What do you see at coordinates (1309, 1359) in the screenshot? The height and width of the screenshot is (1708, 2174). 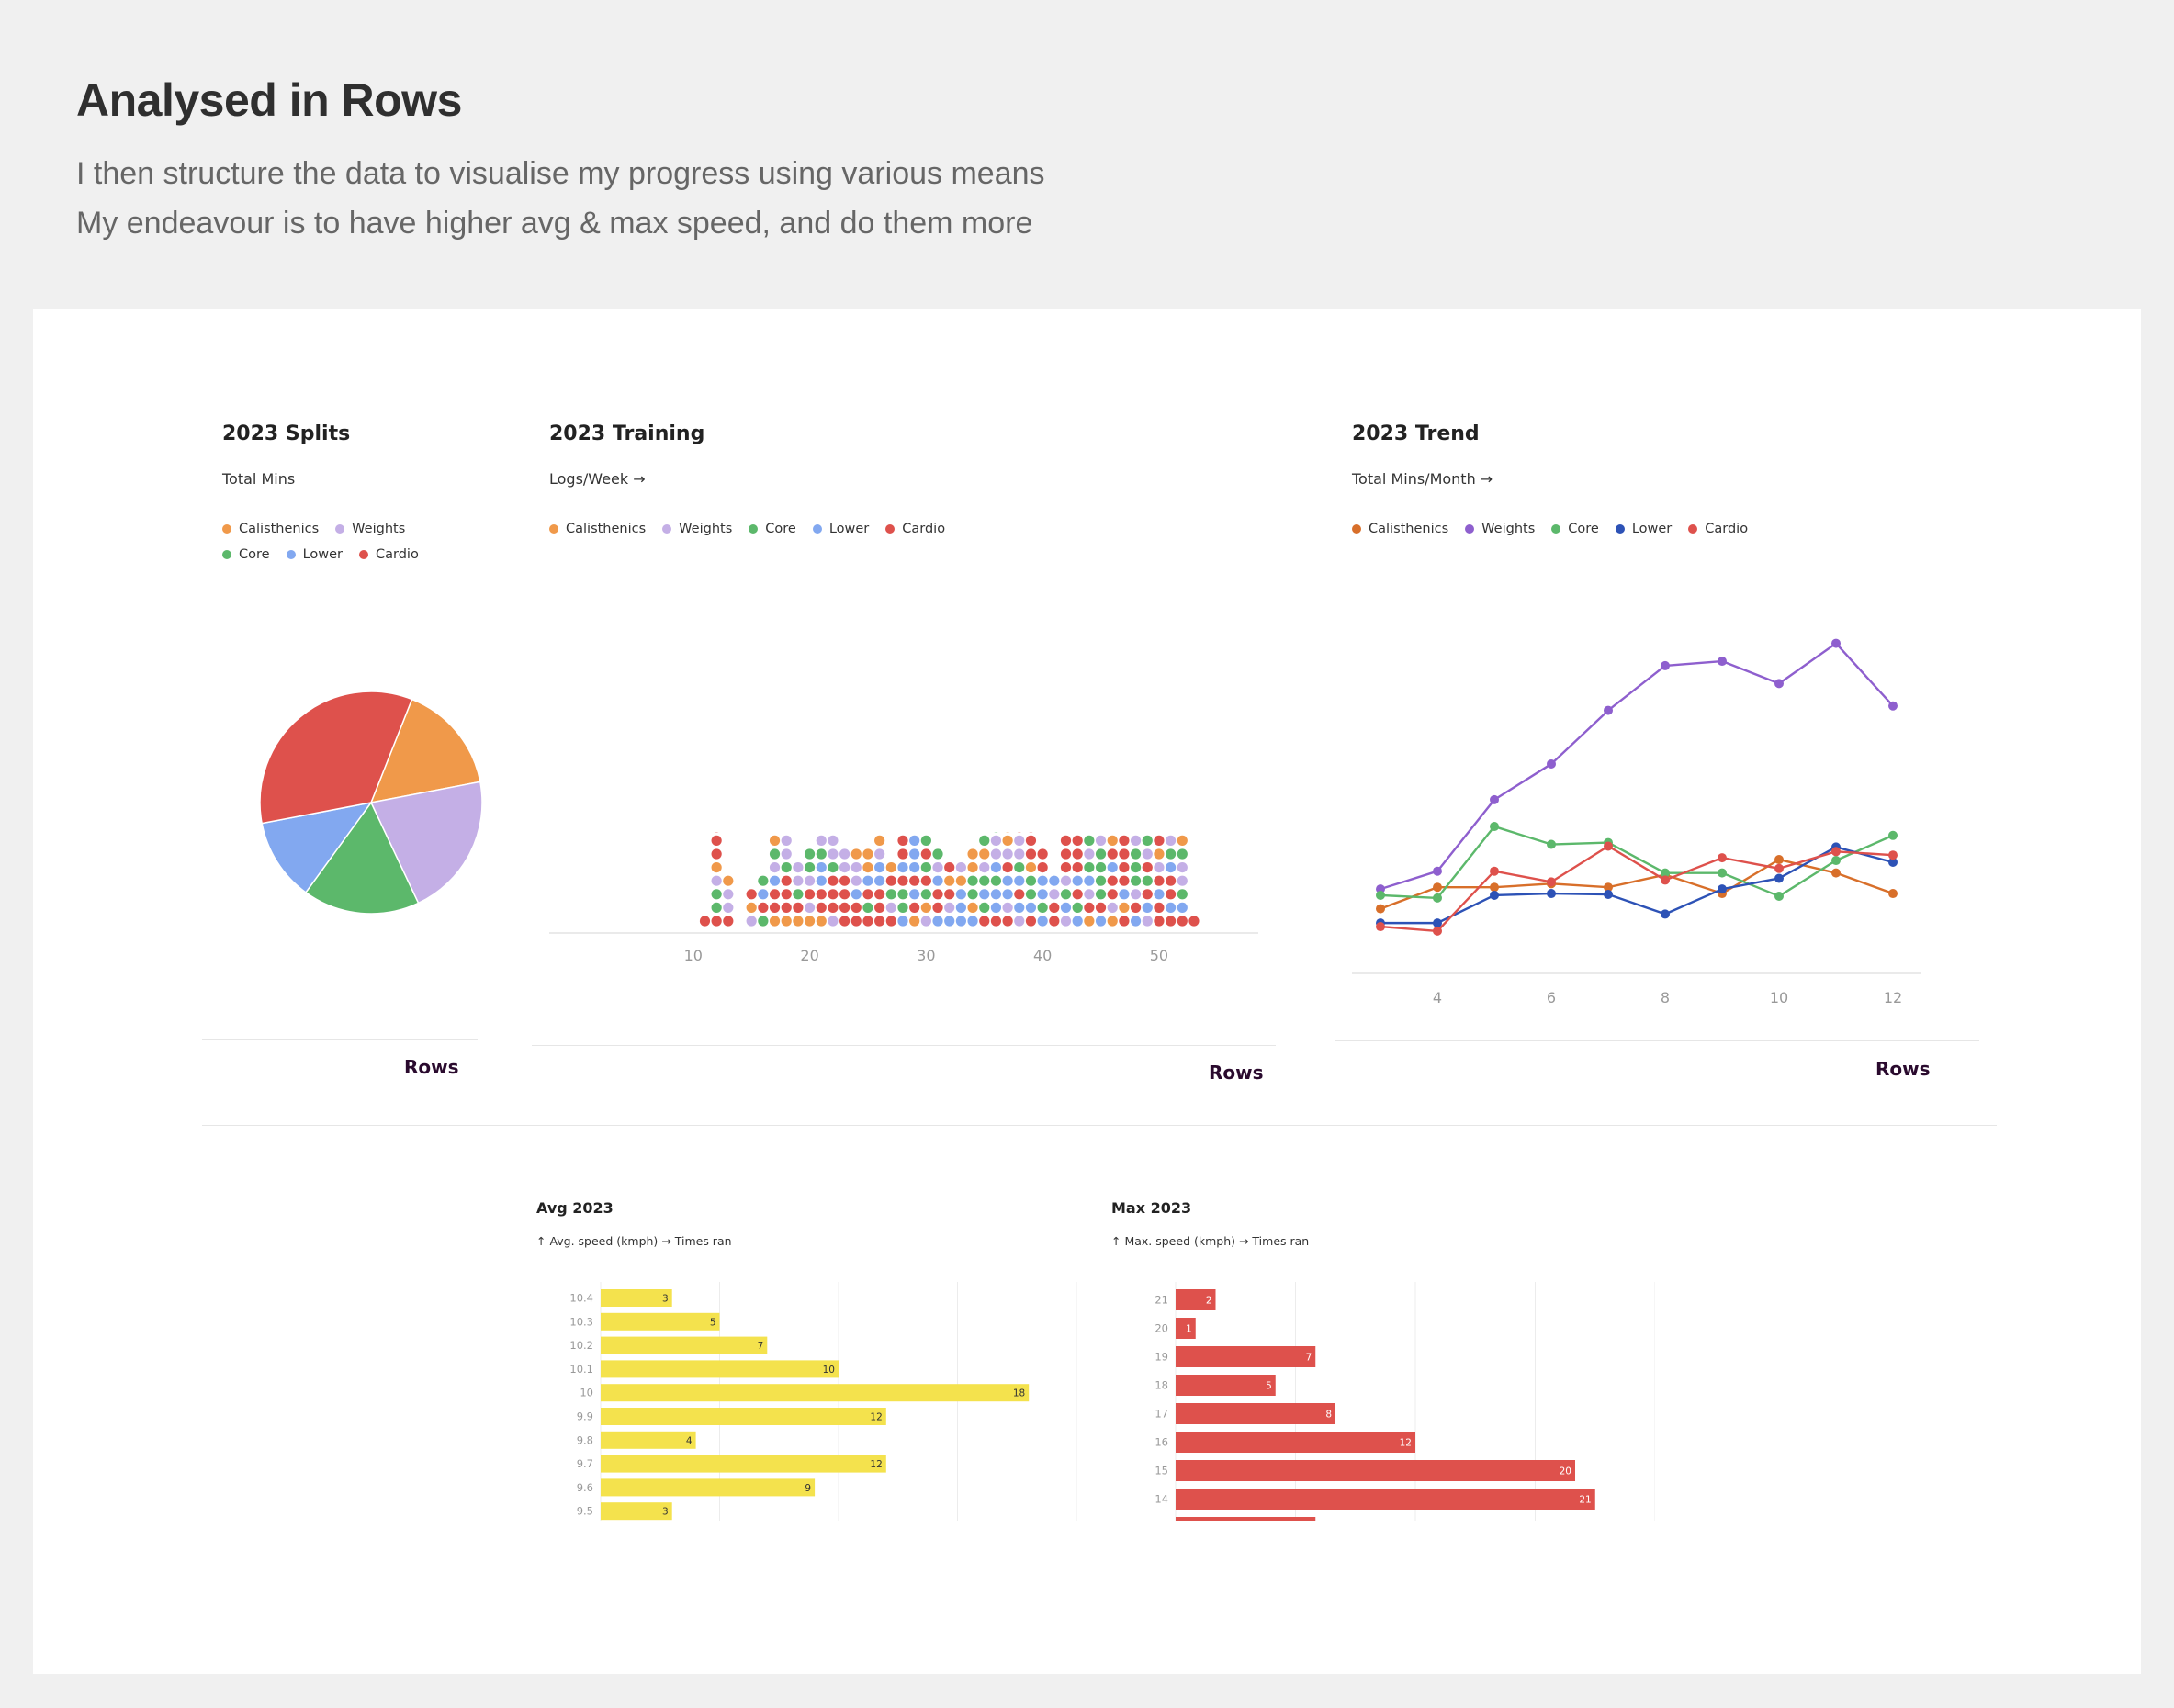 I see `bar-value-label: 7` at bounding box center [1309, 1359].